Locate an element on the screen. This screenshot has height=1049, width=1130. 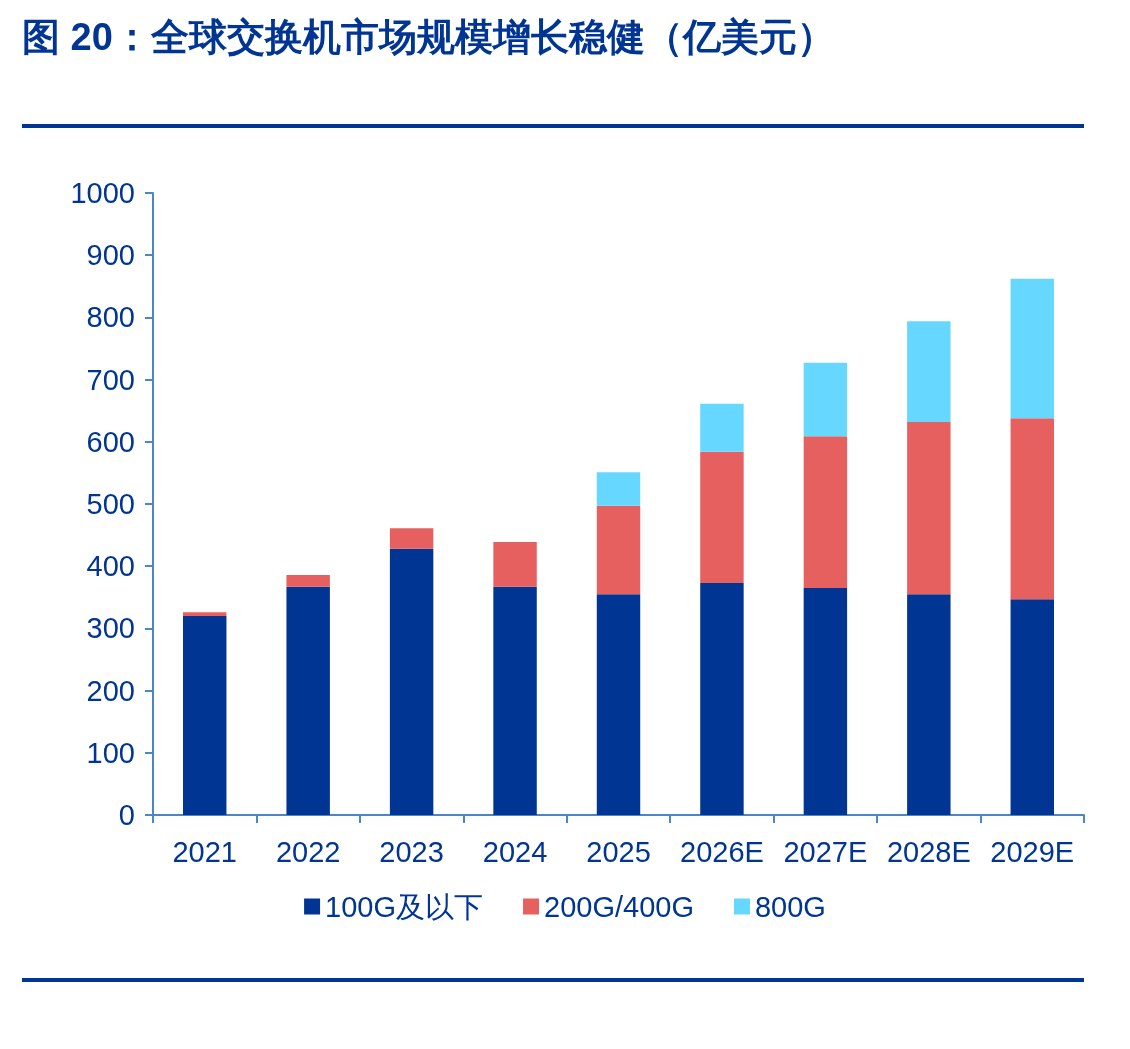
y-tick-label: 800 is located at coordinates (110, 317).